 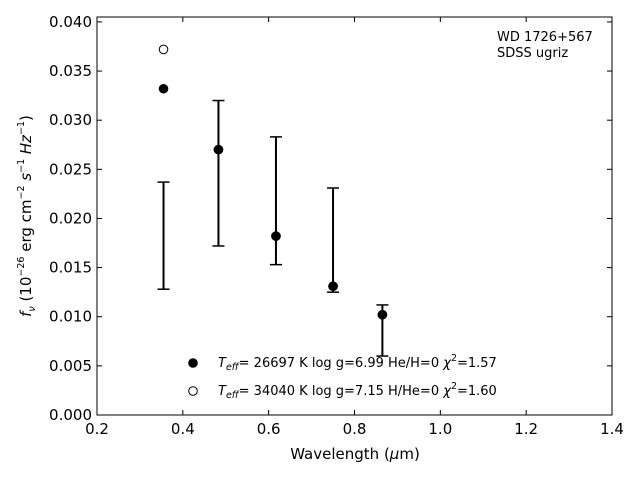 I want to click on x-tick-label: 0.2, so click(x=97, y=429).